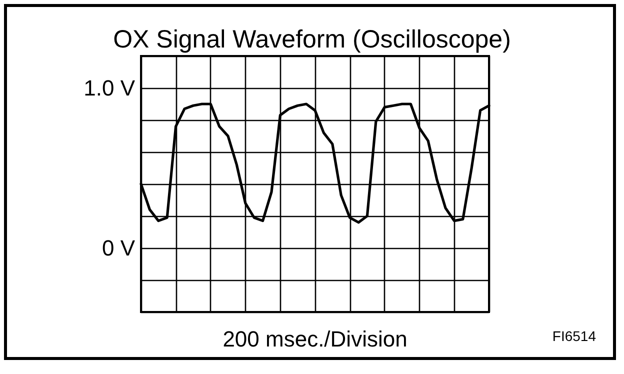 The image size is (624, 374). I want to click on y-tick-label: 1.0 V, so click(110, 88).